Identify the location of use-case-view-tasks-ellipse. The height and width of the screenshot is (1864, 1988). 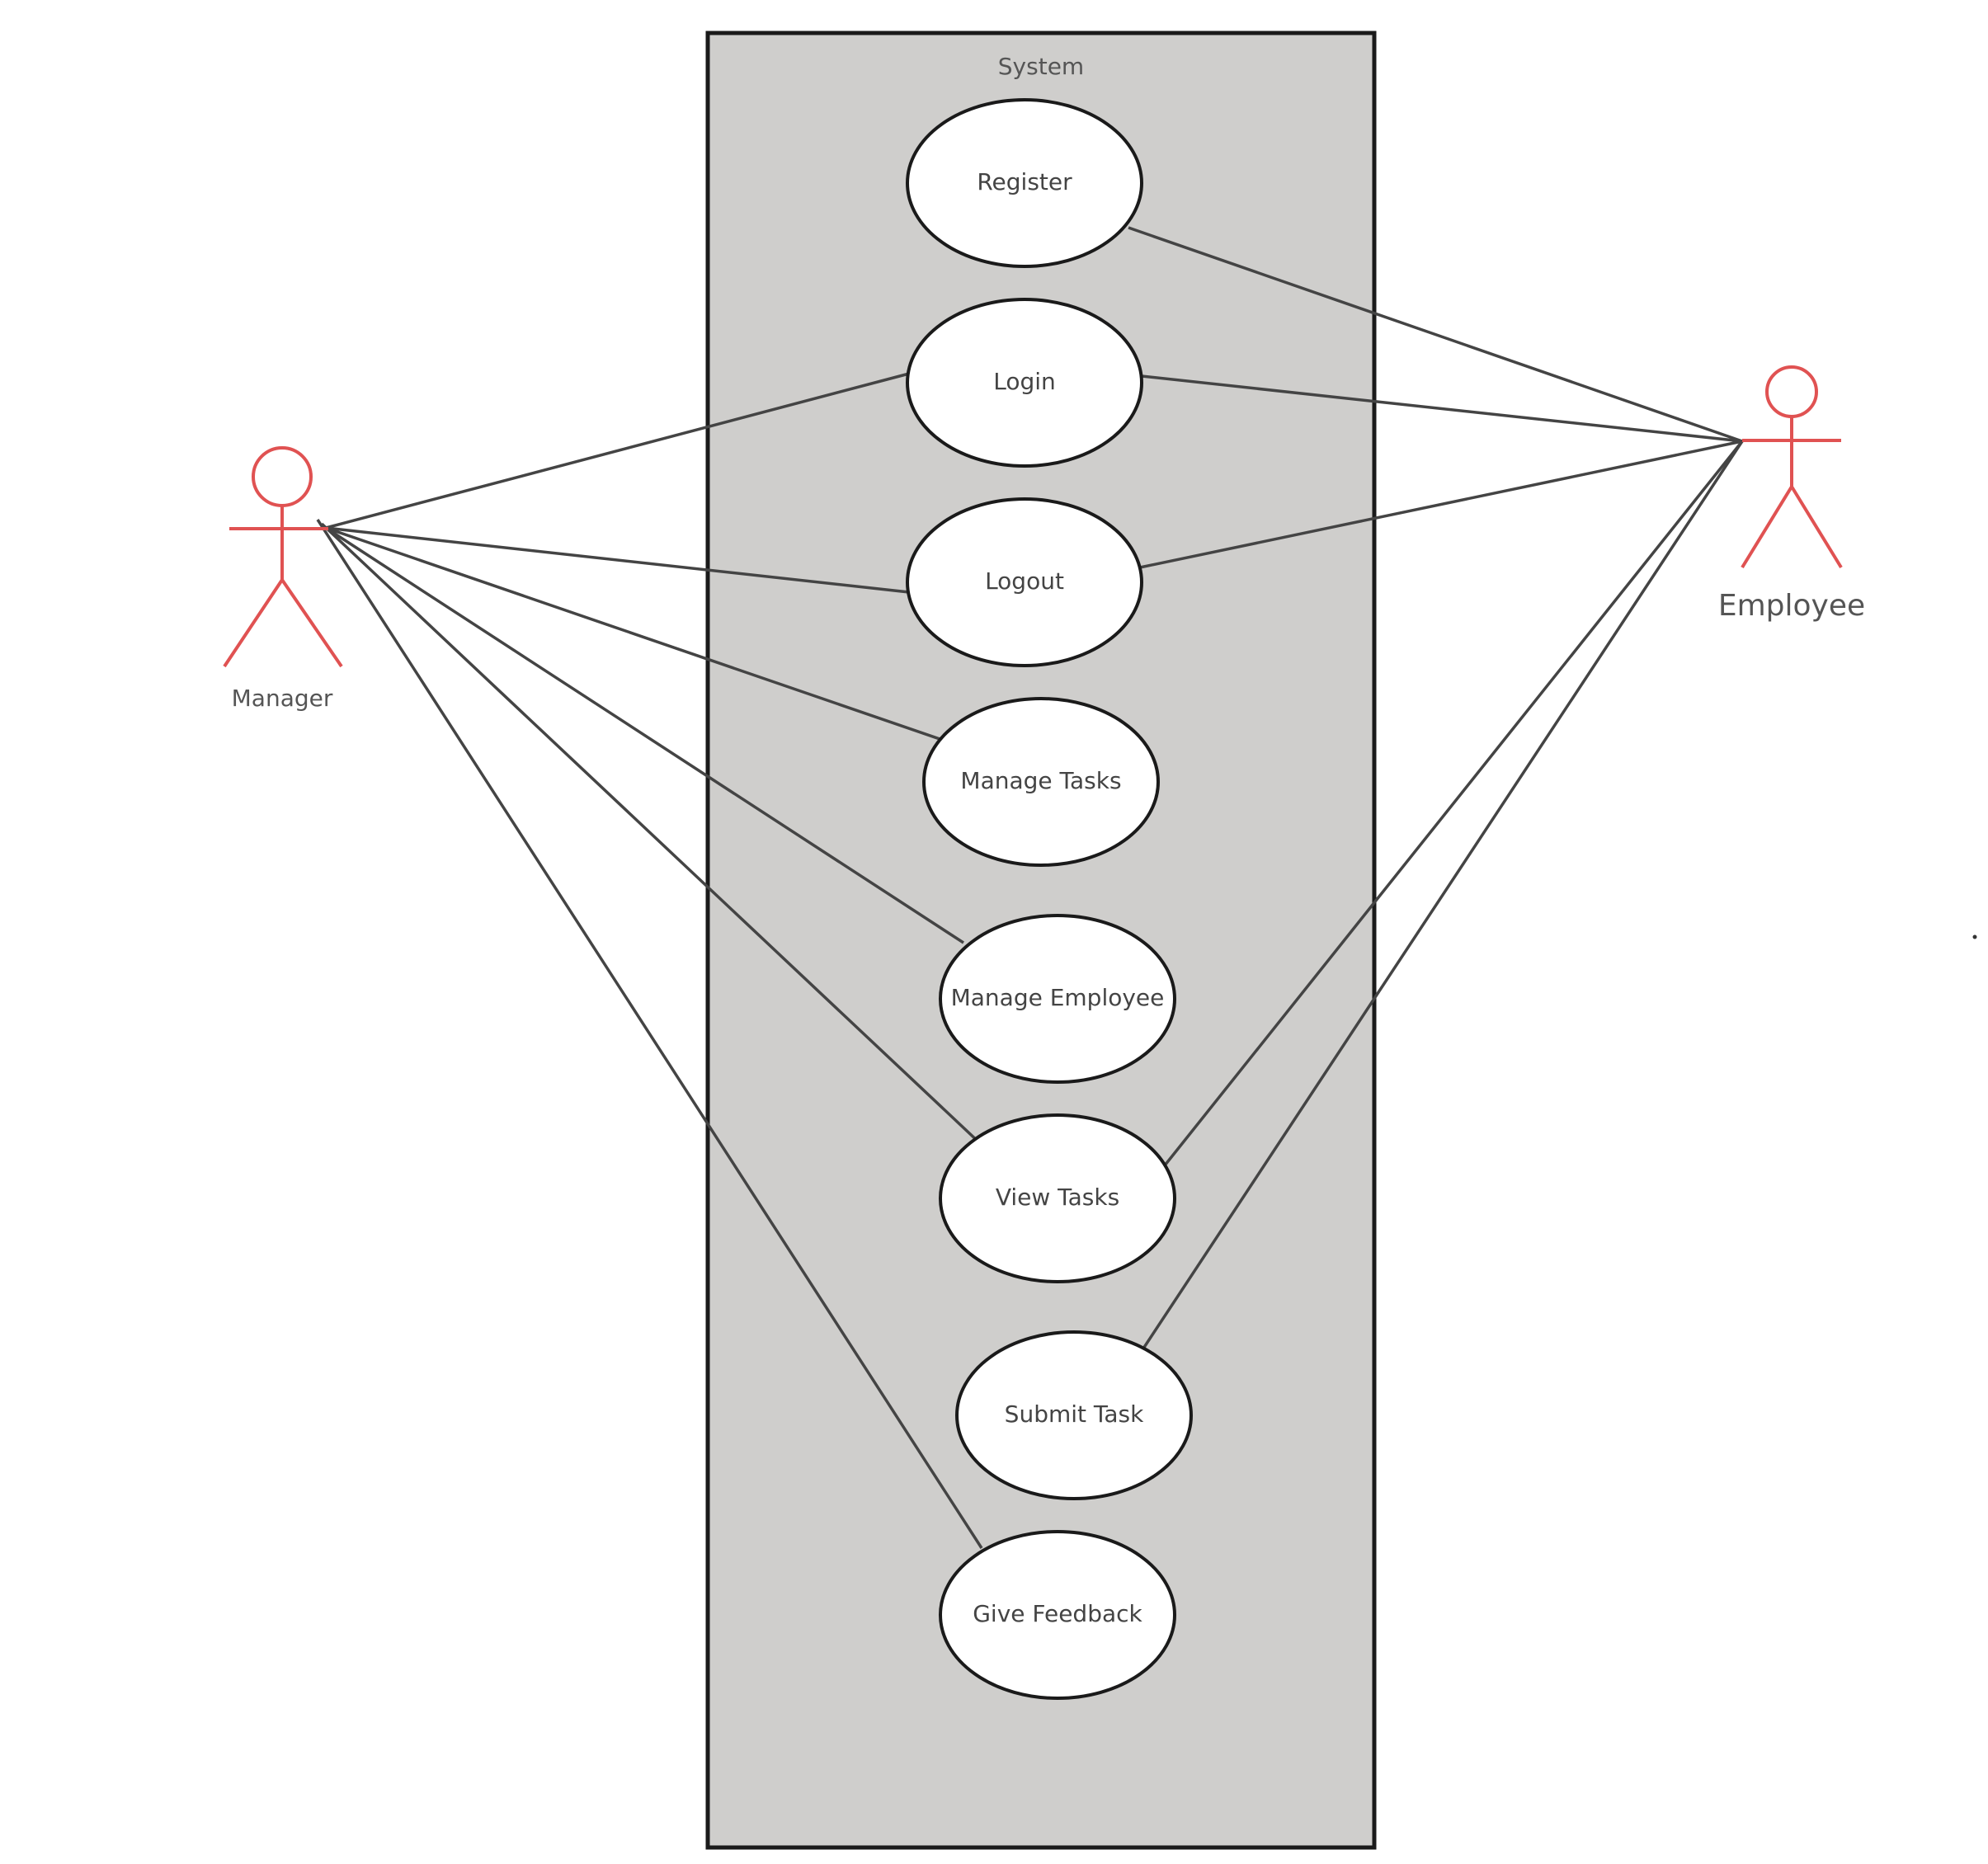
(1057, 1198).